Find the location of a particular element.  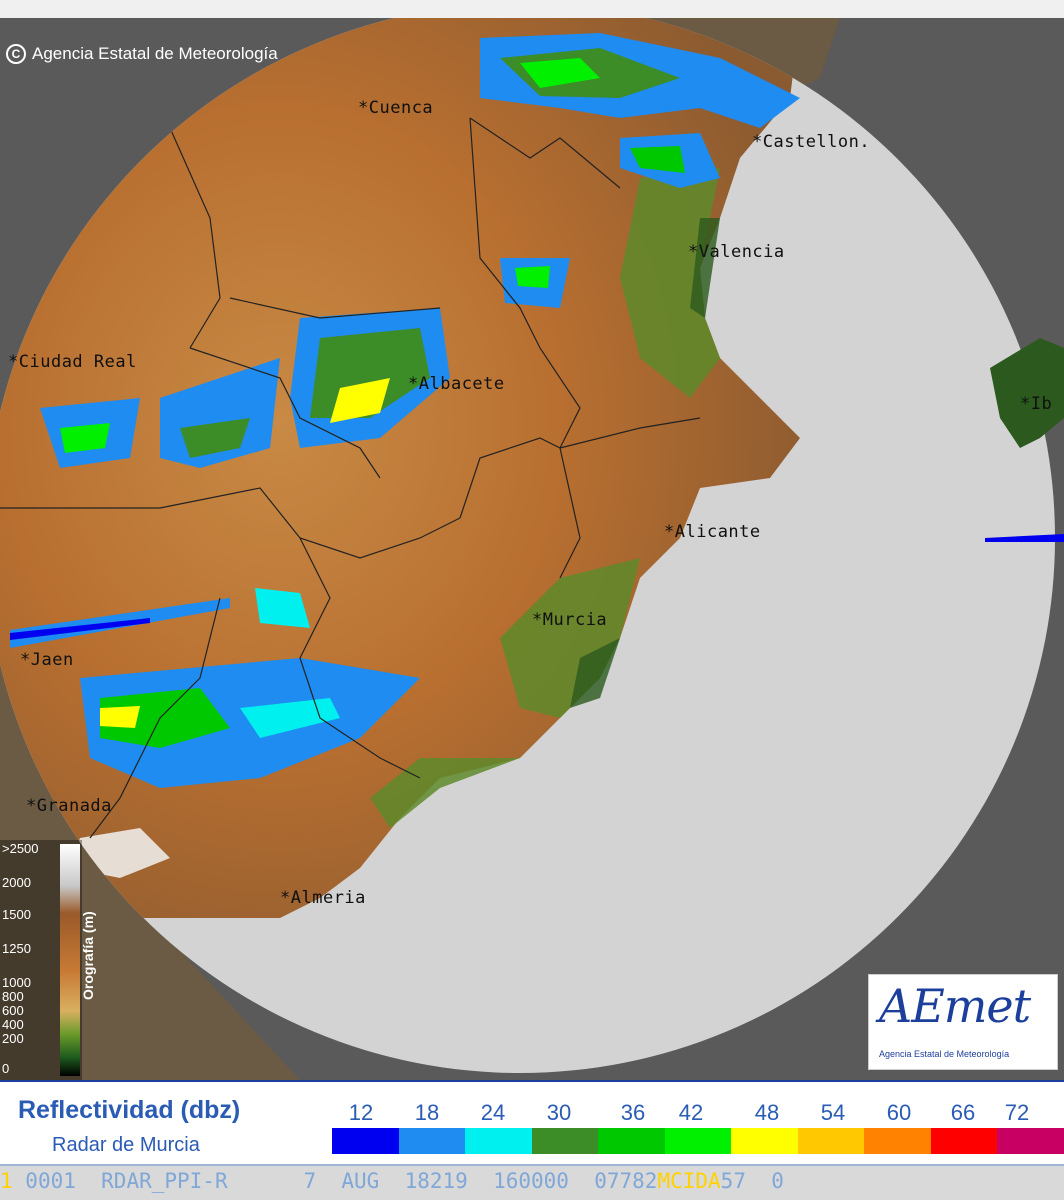

dbz-label: 42 is located at coordinates (691, 1112).